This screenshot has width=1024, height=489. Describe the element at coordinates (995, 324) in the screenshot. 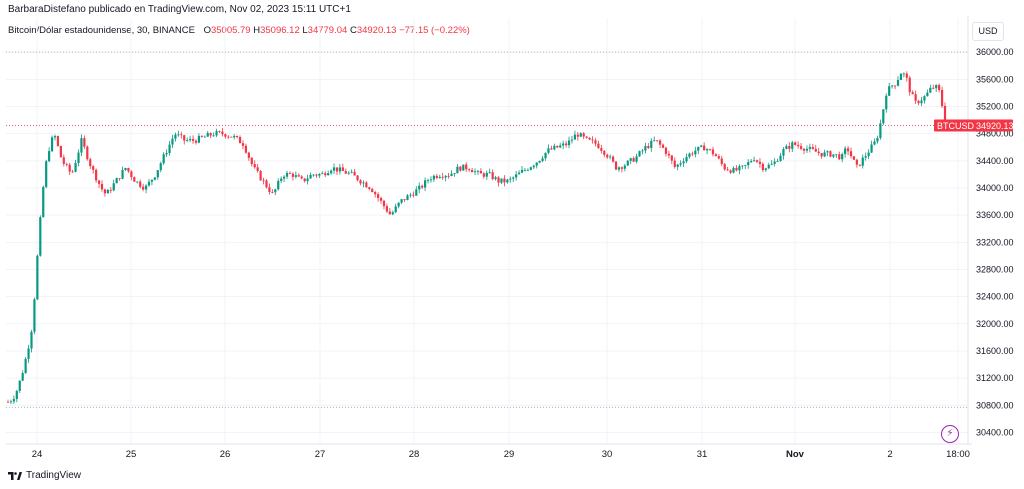

I see `price-tick-label: 32000.00` at that location.